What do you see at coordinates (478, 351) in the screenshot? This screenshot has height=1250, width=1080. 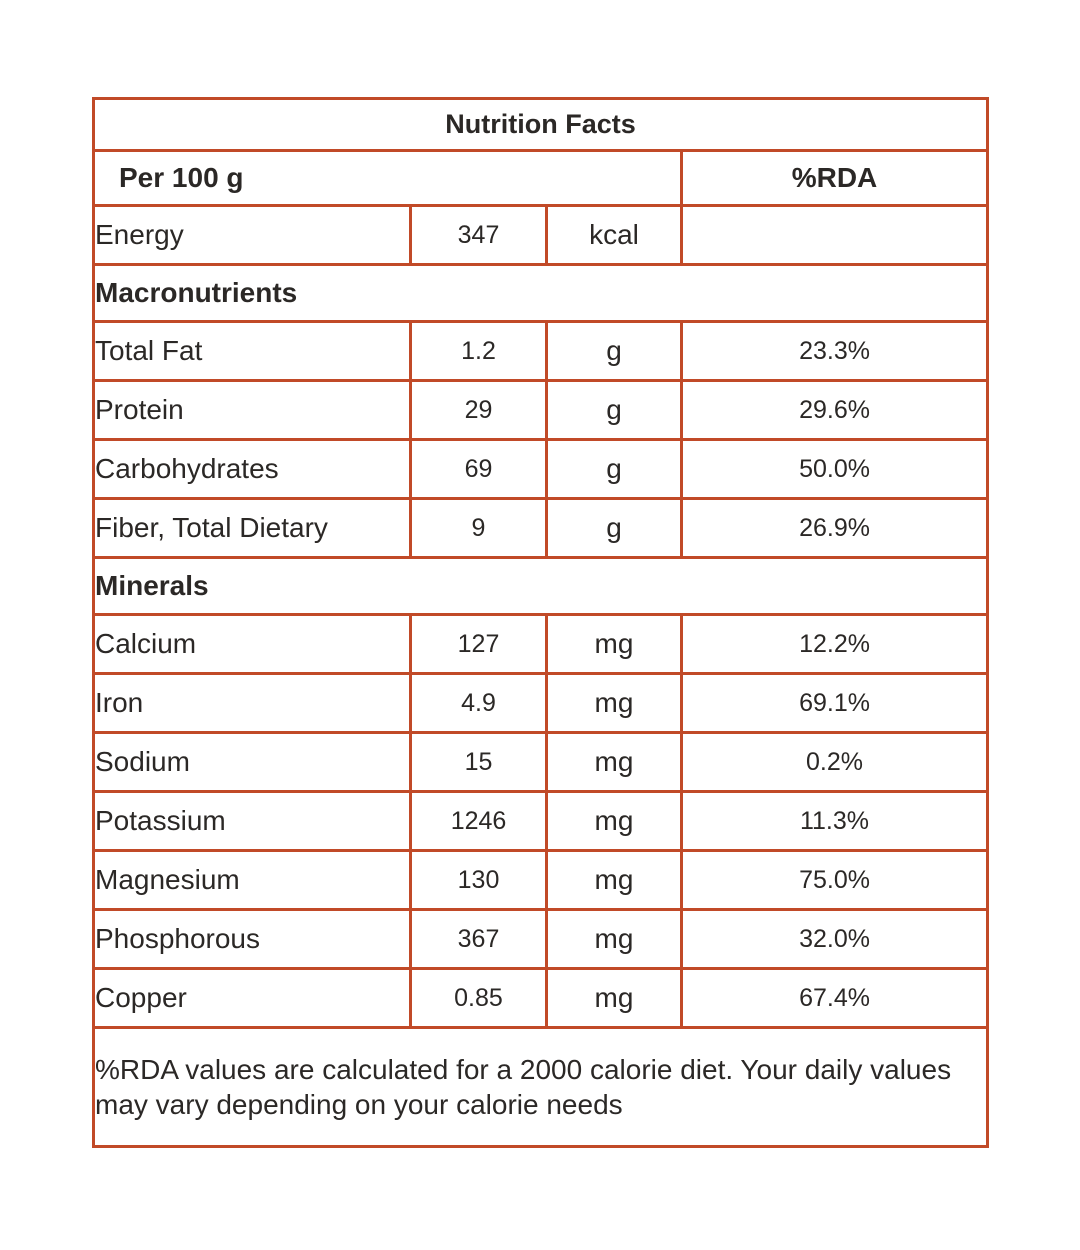 I see `nutrient-value: 1.2` at bounding box center [478, 351].